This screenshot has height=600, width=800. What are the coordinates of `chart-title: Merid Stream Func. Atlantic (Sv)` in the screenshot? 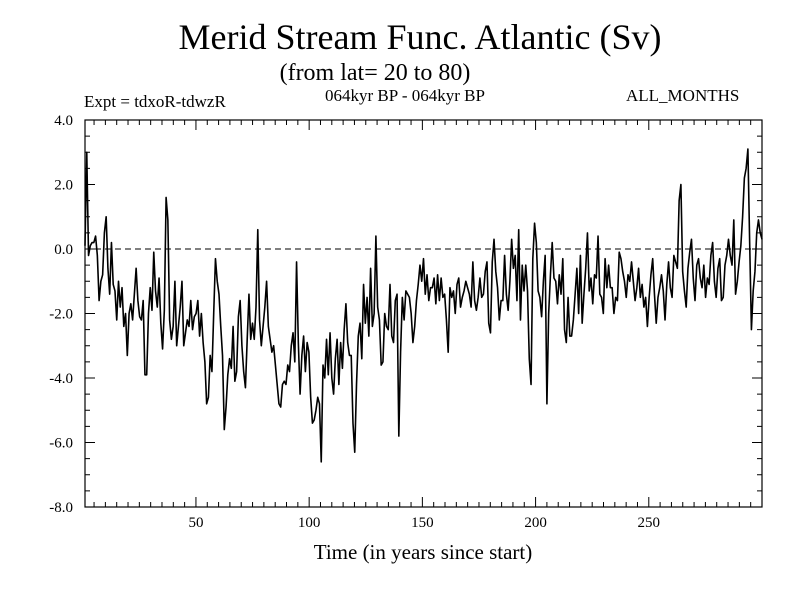 It's located at (420, 37).